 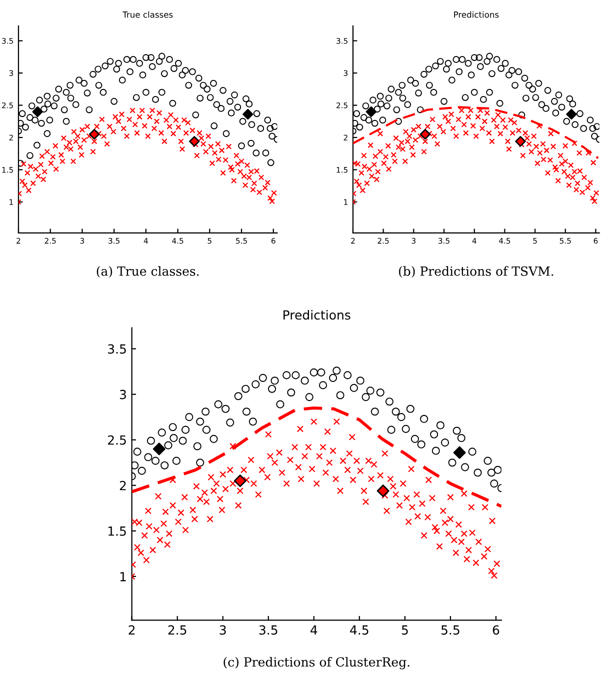 I want to click on x-tick-label: 2, so click(x=131, y=630).